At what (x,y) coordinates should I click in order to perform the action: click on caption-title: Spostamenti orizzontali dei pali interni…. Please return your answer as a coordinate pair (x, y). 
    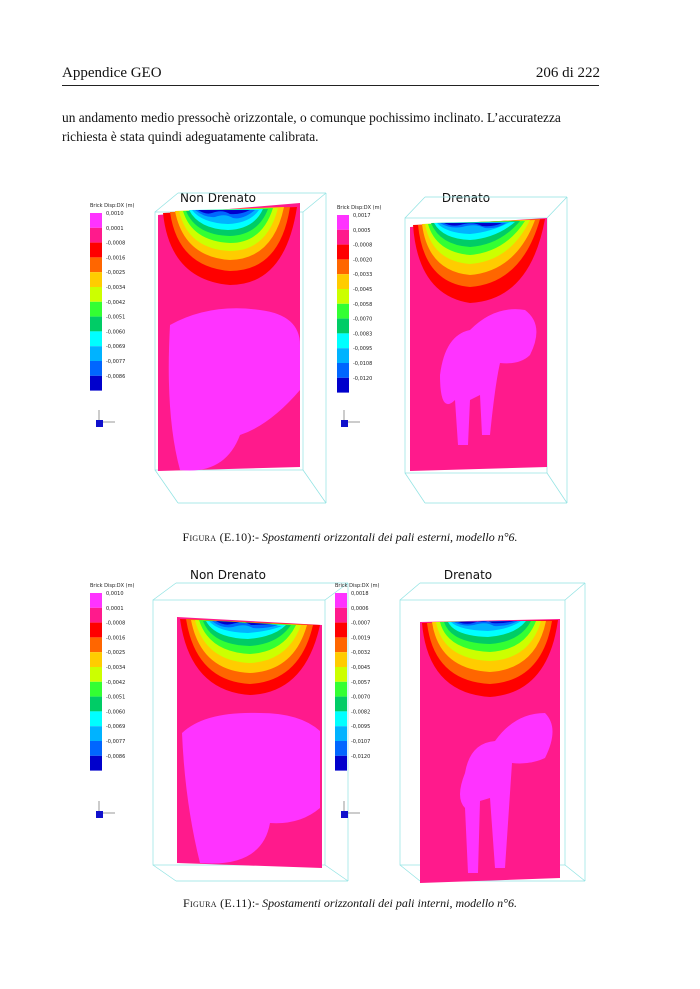
    Looking at the image, I should click on (388, 903).